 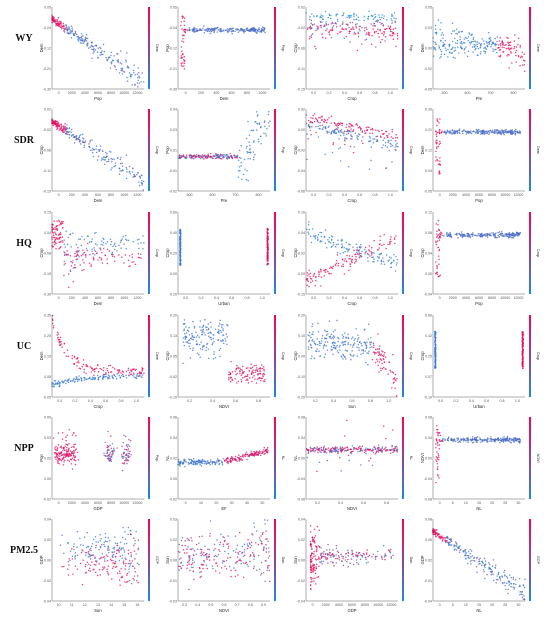 I want to click on x-tick-label: 800, so click(x=111, y=195).